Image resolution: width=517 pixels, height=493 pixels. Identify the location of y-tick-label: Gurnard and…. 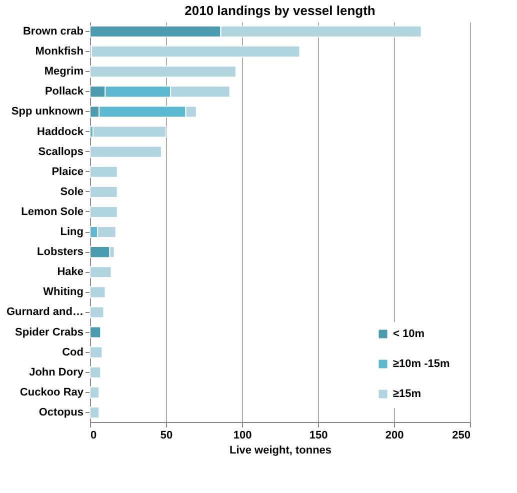
(45, 312).